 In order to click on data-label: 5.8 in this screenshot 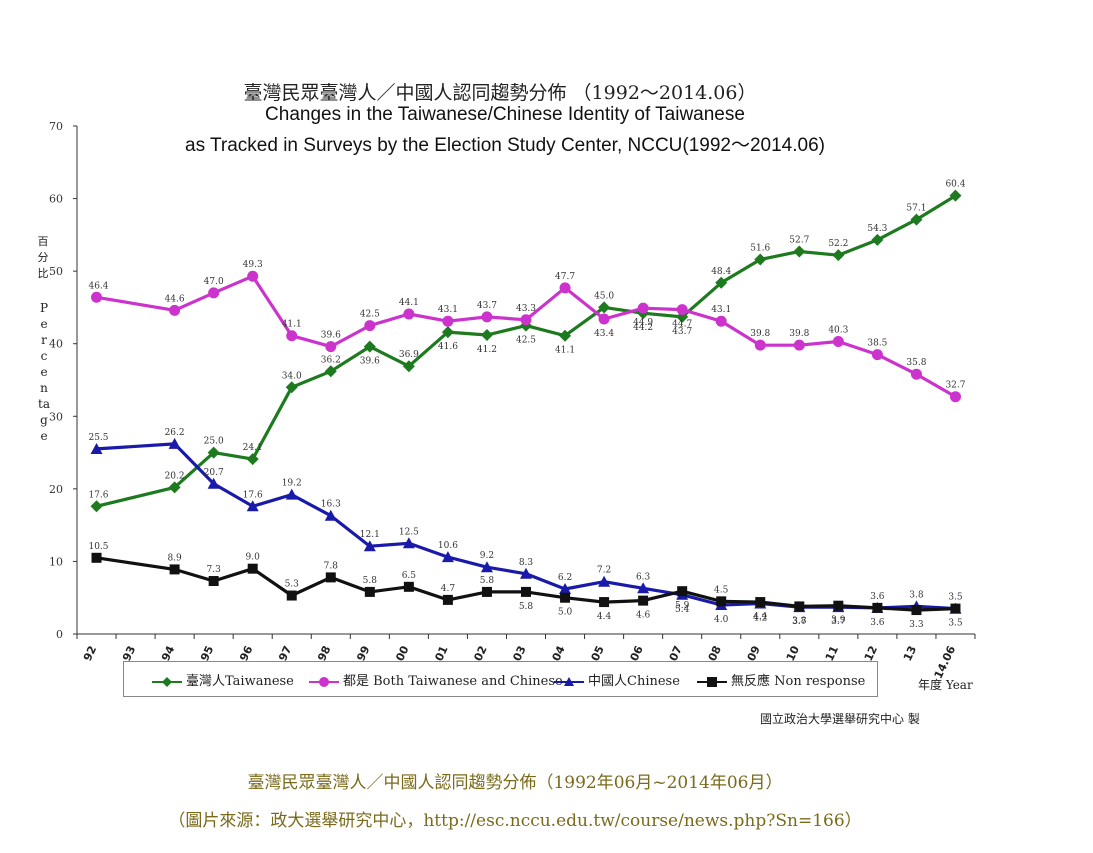, I will do `click(487, 581)`.